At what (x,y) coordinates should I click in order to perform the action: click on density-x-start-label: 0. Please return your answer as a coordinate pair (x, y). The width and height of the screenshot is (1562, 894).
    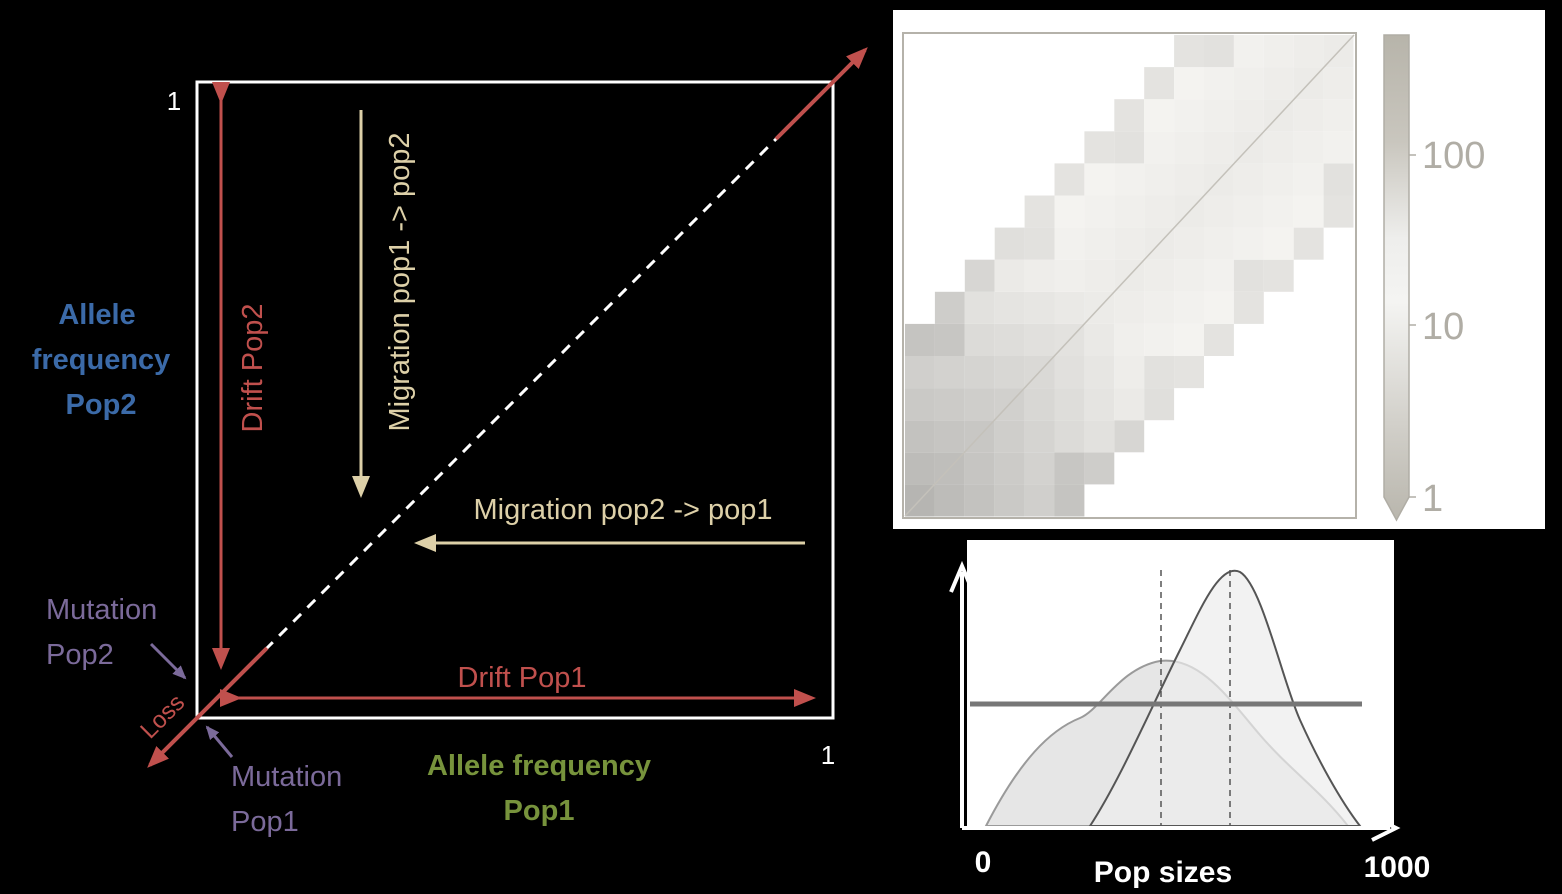
    Looking at the image, I should click on (983, 862).